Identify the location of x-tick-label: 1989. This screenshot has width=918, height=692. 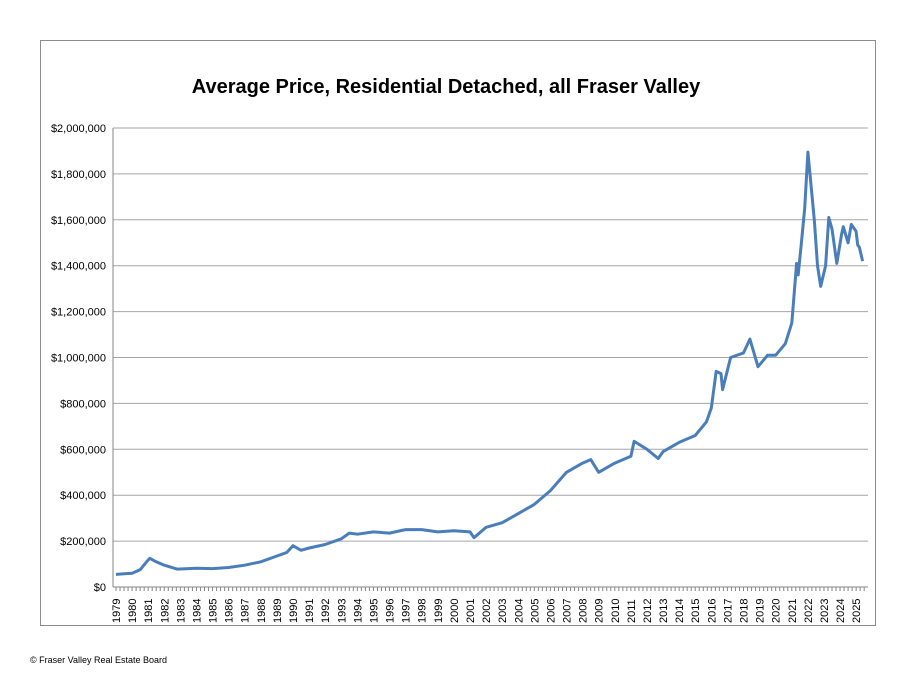
(278, 611).